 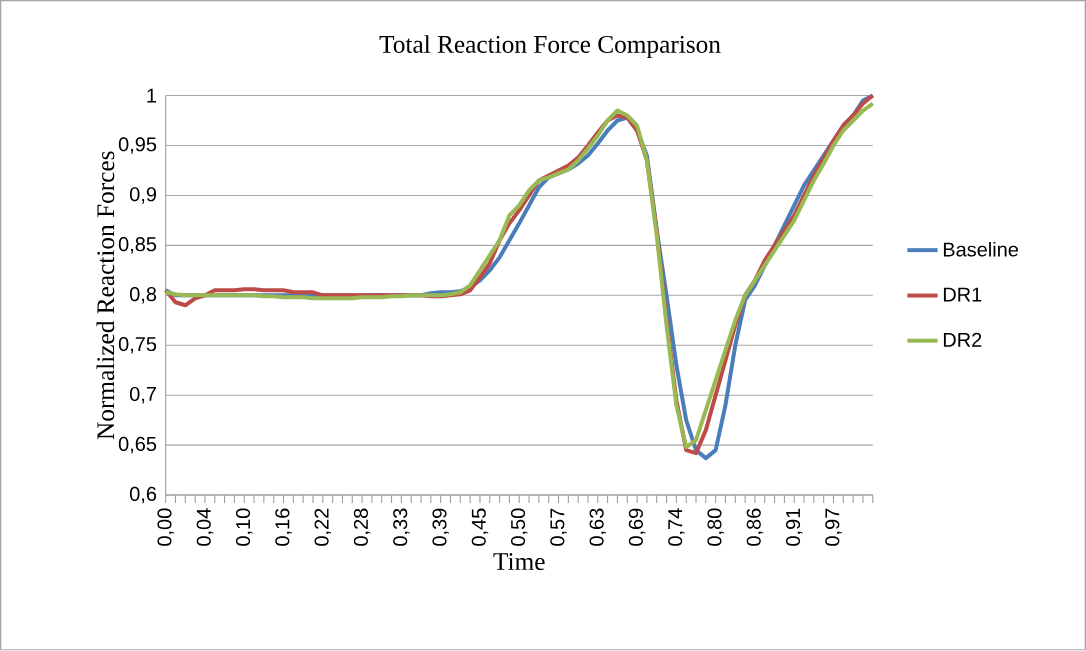 I want to click on chart-title: Total Reaction Force Comparison, so click(x=550, y=47).